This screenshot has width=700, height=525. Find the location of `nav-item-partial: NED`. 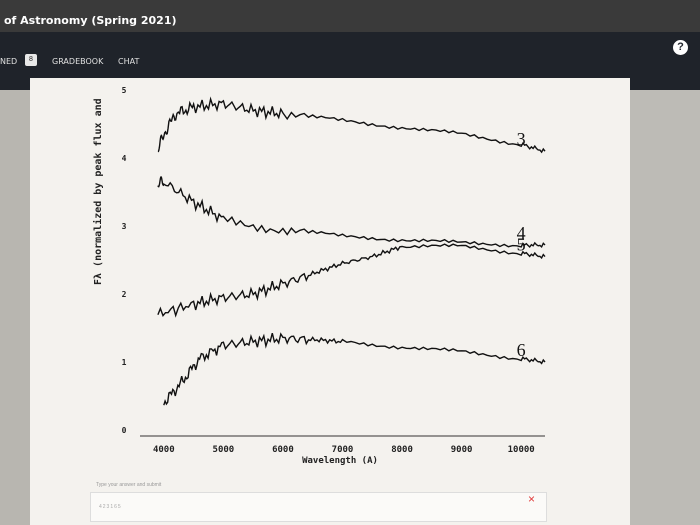

nav-item-partial: NED is located at coordinates (9, 61).